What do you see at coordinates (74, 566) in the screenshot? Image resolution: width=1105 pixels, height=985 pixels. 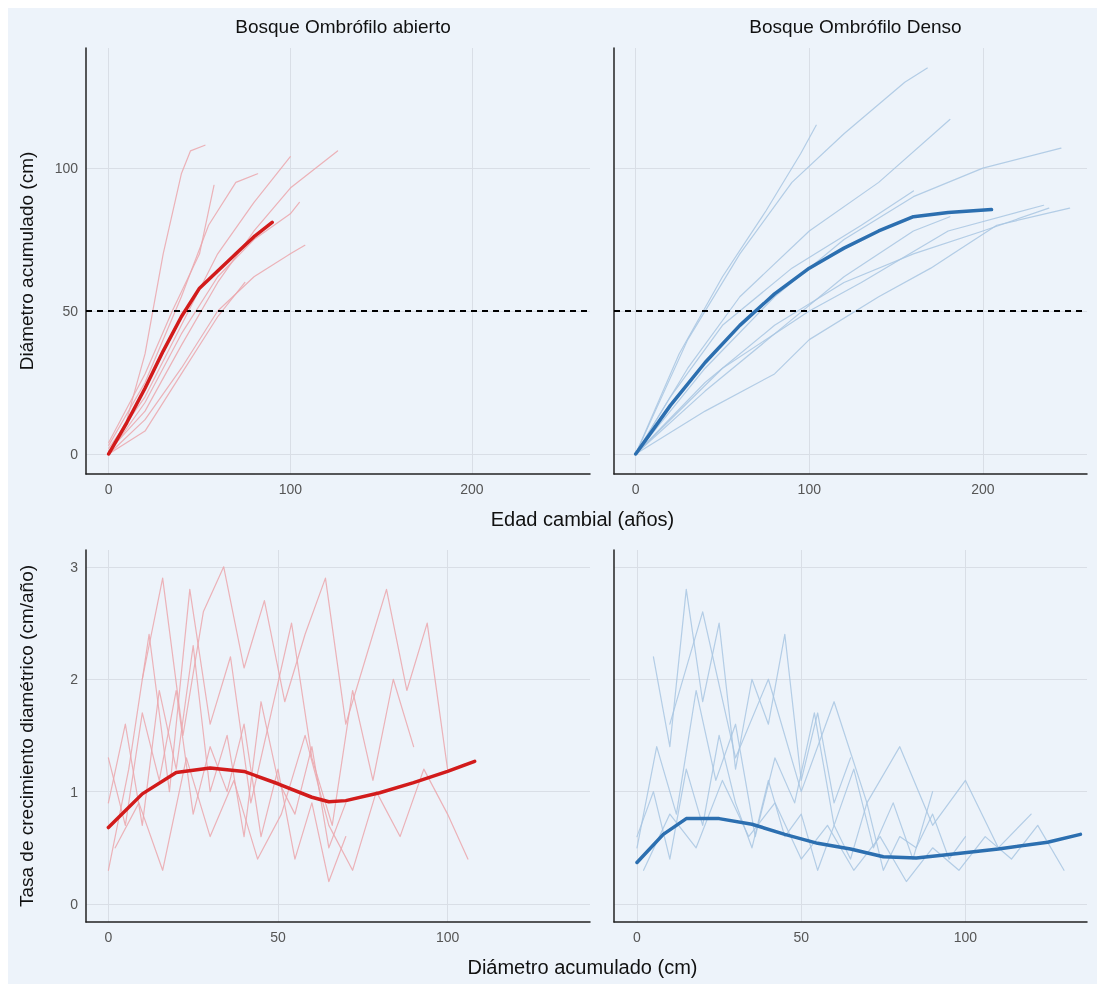 I see `y-tick-label: 3` at bounding box center [74, 566].